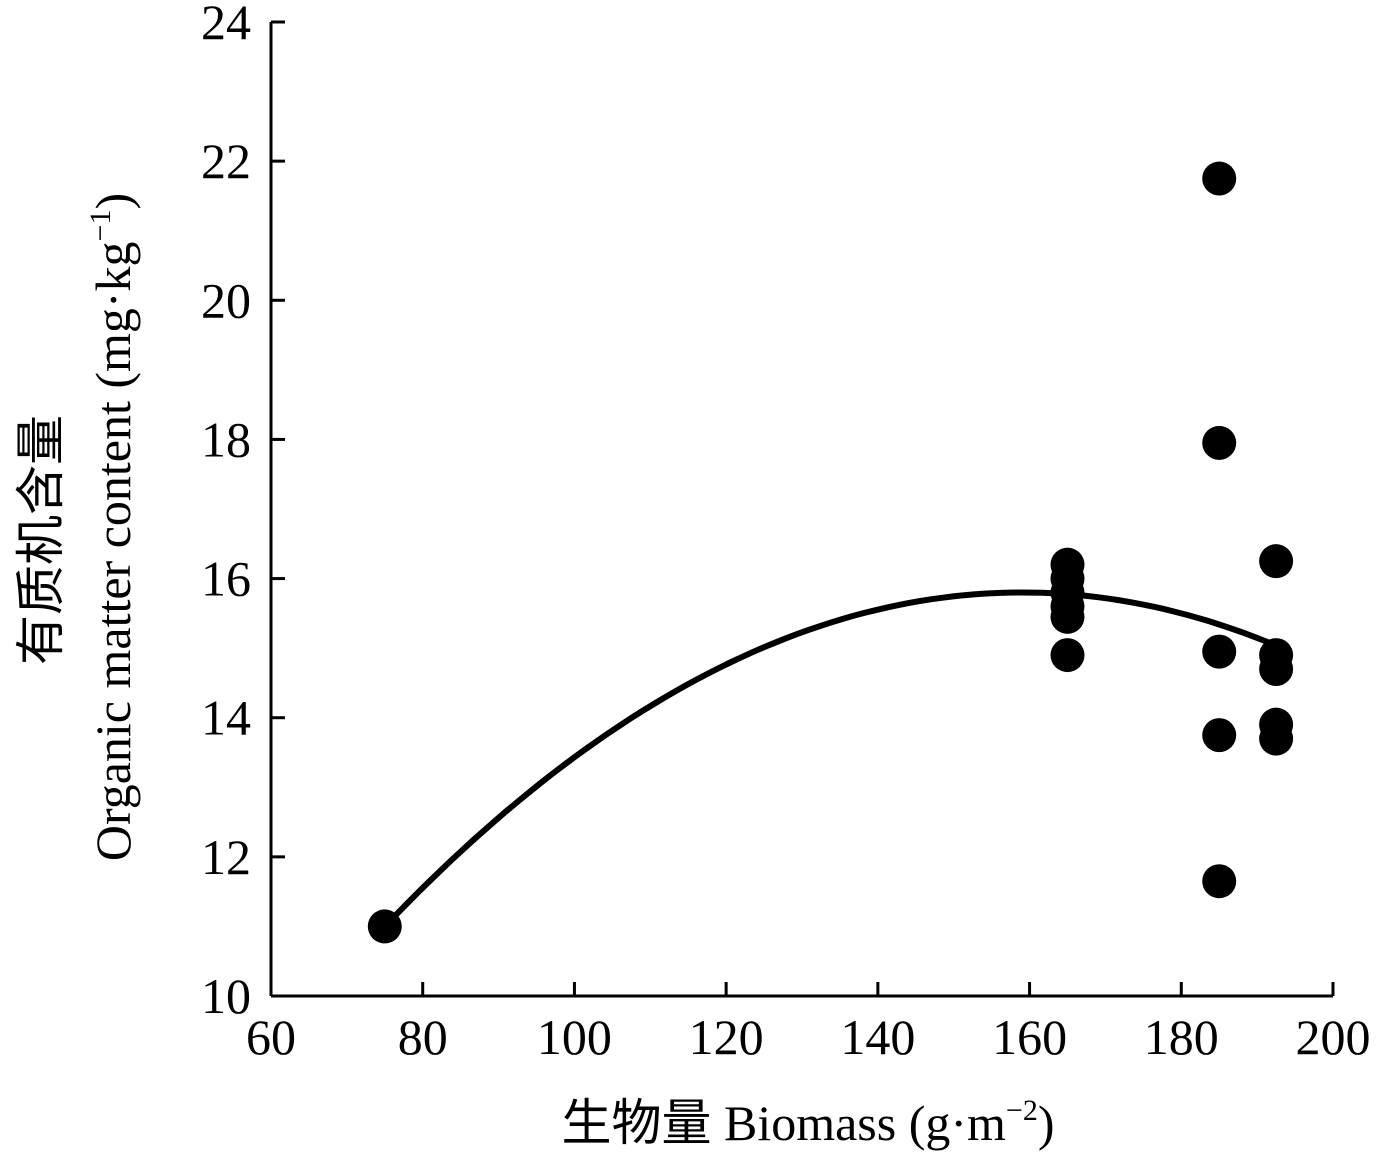 The image size is (1382, 1157). I want to click on x-tick-label: 100, so click(574, 1037).